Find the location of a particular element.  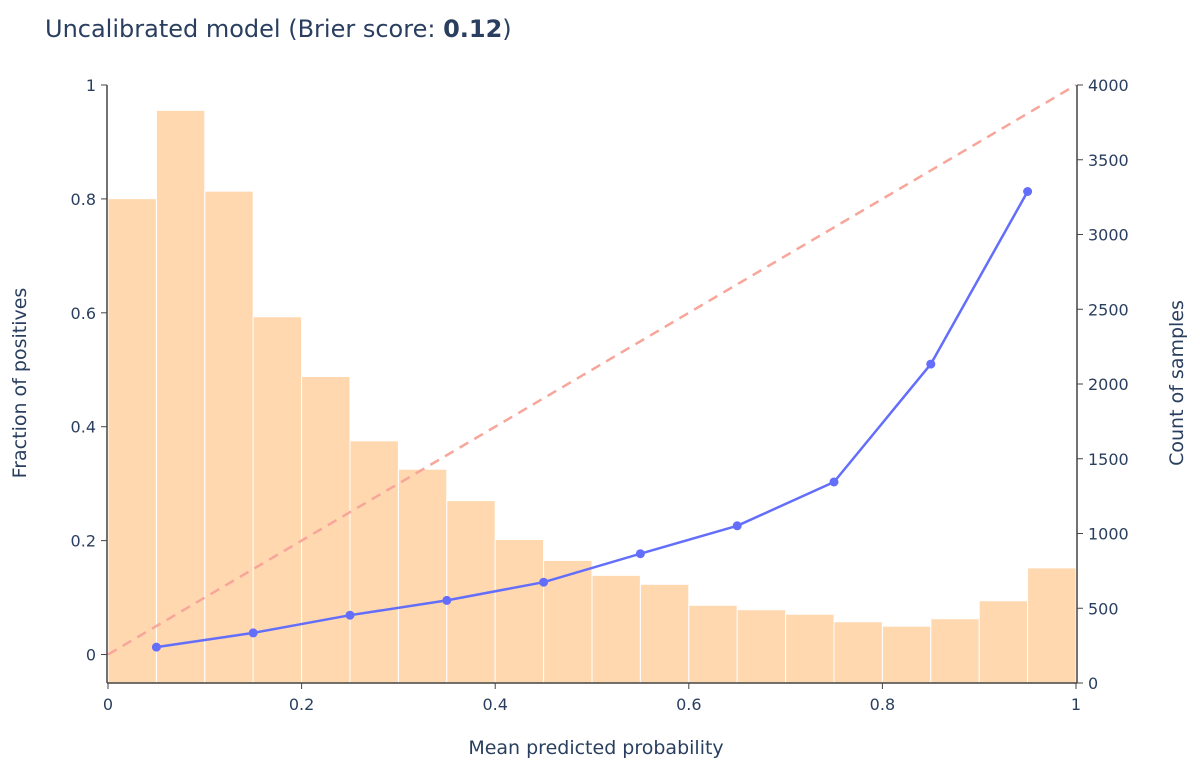

y2-tick-label: 1000 is located at coordinates (1108, 534).